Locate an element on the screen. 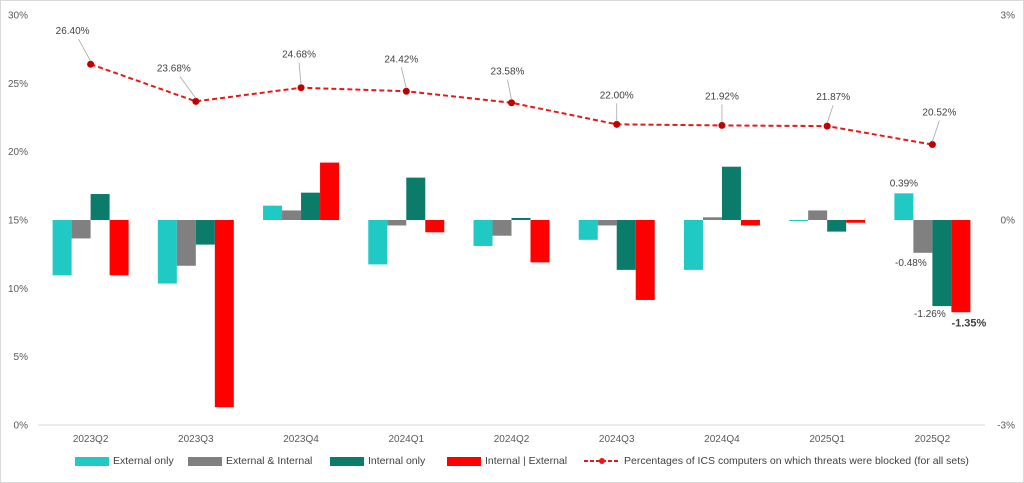 The height and width of the screenshot is (483, 1024). left-axis-tick-label: 30% is located at coordinates (18, 16).